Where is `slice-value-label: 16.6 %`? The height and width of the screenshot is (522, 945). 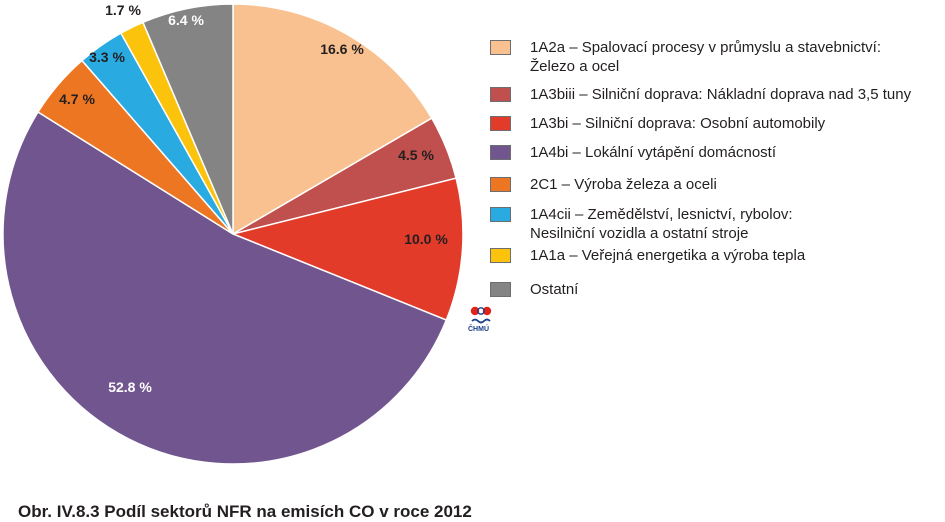
slice-value-label: 16.6 % is located at coordinates (342, 49).